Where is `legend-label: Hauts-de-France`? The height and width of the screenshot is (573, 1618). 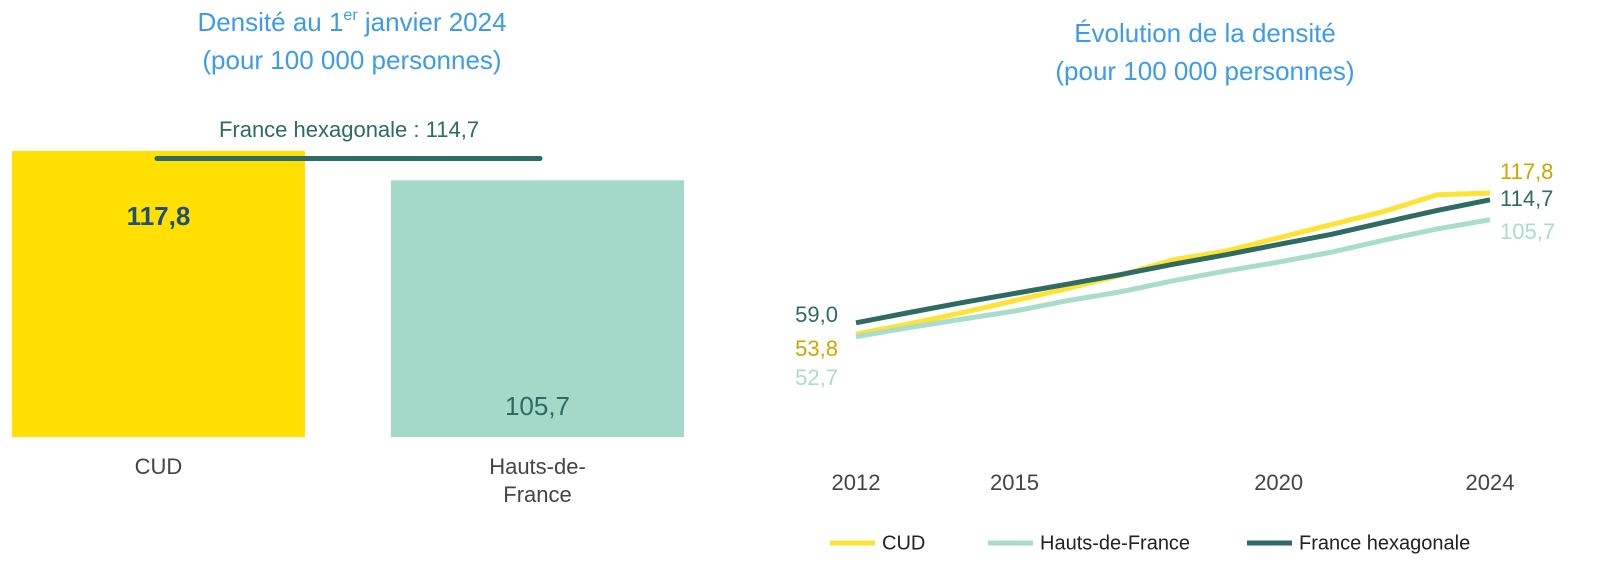
legend-label: Hauts-de-France is located at coordinates (1115, 543).